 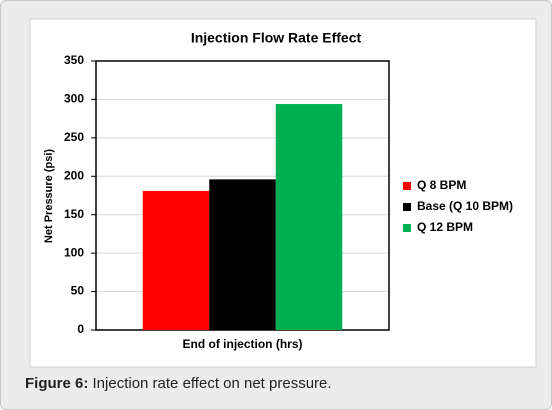 What do you see at coordinates (74, 99) in the screenshot?
I see `y-tick-label: 300` at bounding box center [74, 99].